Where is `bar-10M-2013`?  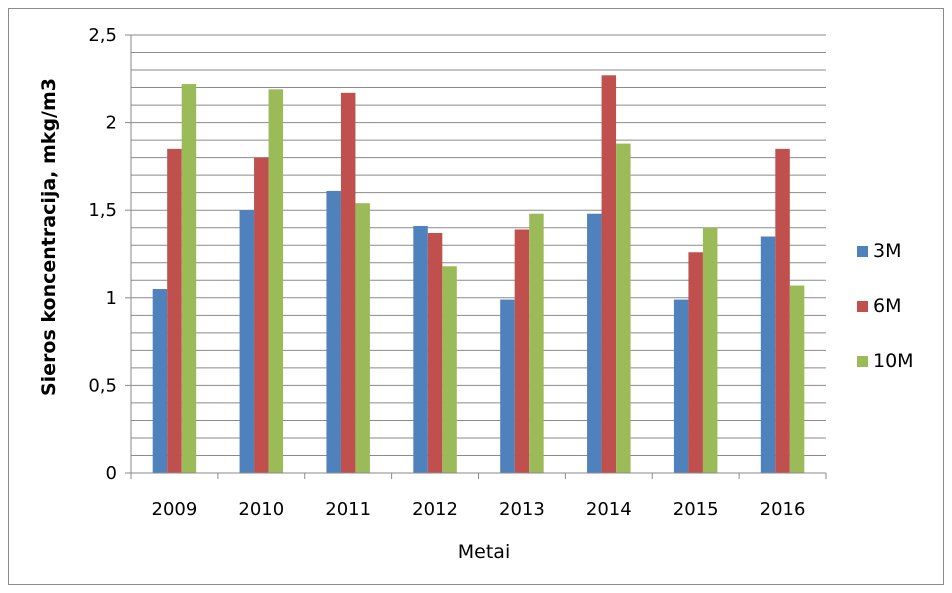
bar-10M-2013 is located at coordinates (536, 343).